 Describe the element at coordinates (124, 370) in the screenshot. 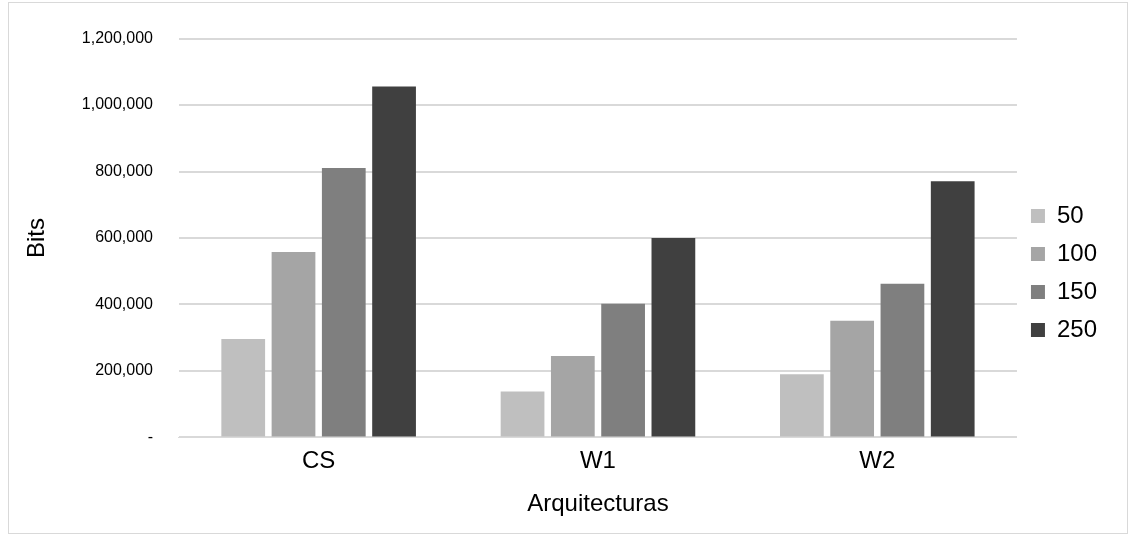

I see `y-tick-label: 200,000` at that location.